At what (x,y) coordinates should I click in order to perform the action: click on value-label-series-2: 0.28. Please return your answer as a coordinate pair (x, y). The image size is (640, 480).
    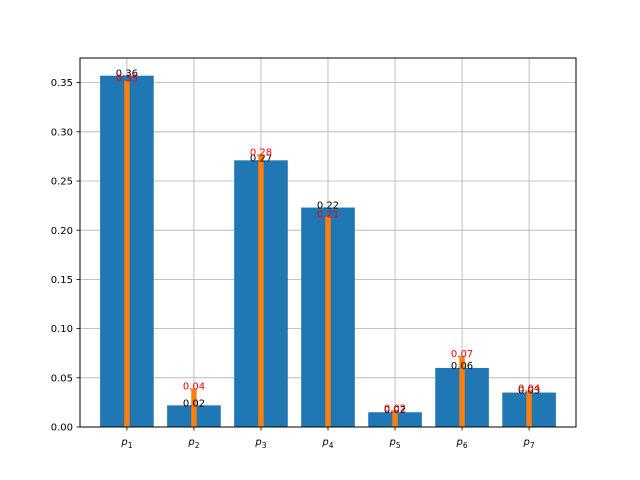
    Looking at the image, I should click on (261, 152).